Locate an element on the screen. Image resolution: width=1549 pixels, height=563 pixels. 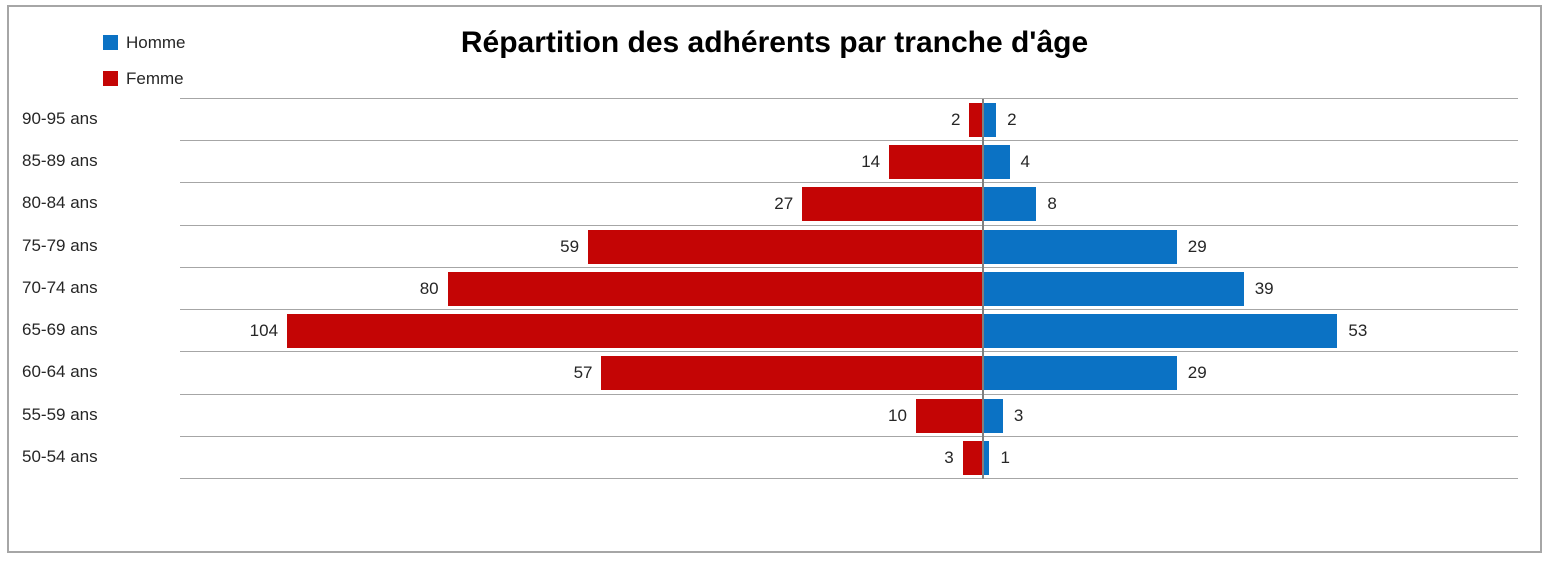
category-label: 85-89 ans is located at coordinates (60, 161).